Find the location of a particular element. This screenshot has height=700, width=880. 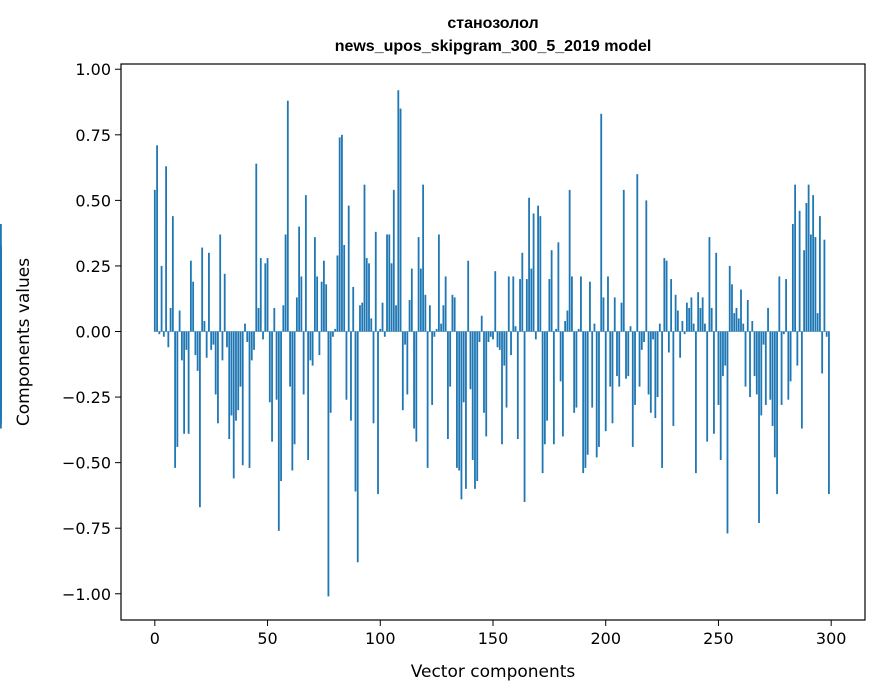

y-tick-label: 1.00 is located at coordinates (93, 69).